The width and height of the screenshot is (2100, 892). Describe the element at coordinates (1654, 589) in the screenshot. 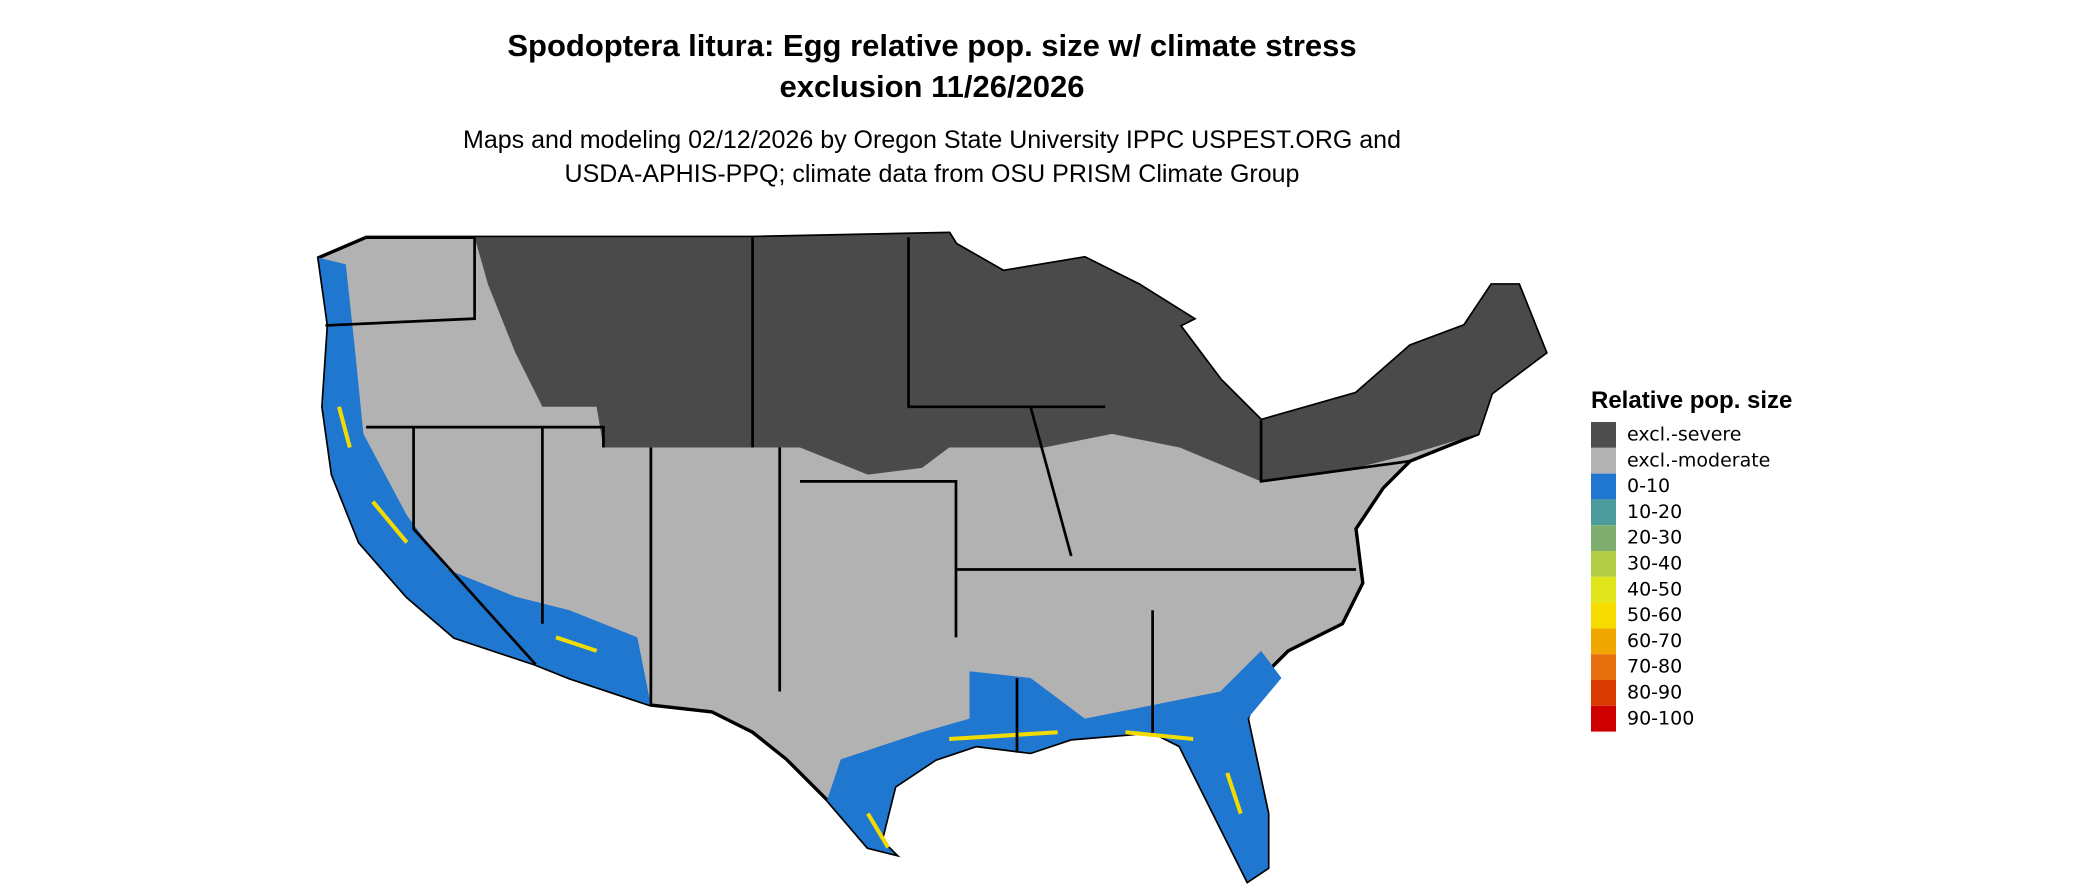

I see `legend-label: 40-50` at that location.